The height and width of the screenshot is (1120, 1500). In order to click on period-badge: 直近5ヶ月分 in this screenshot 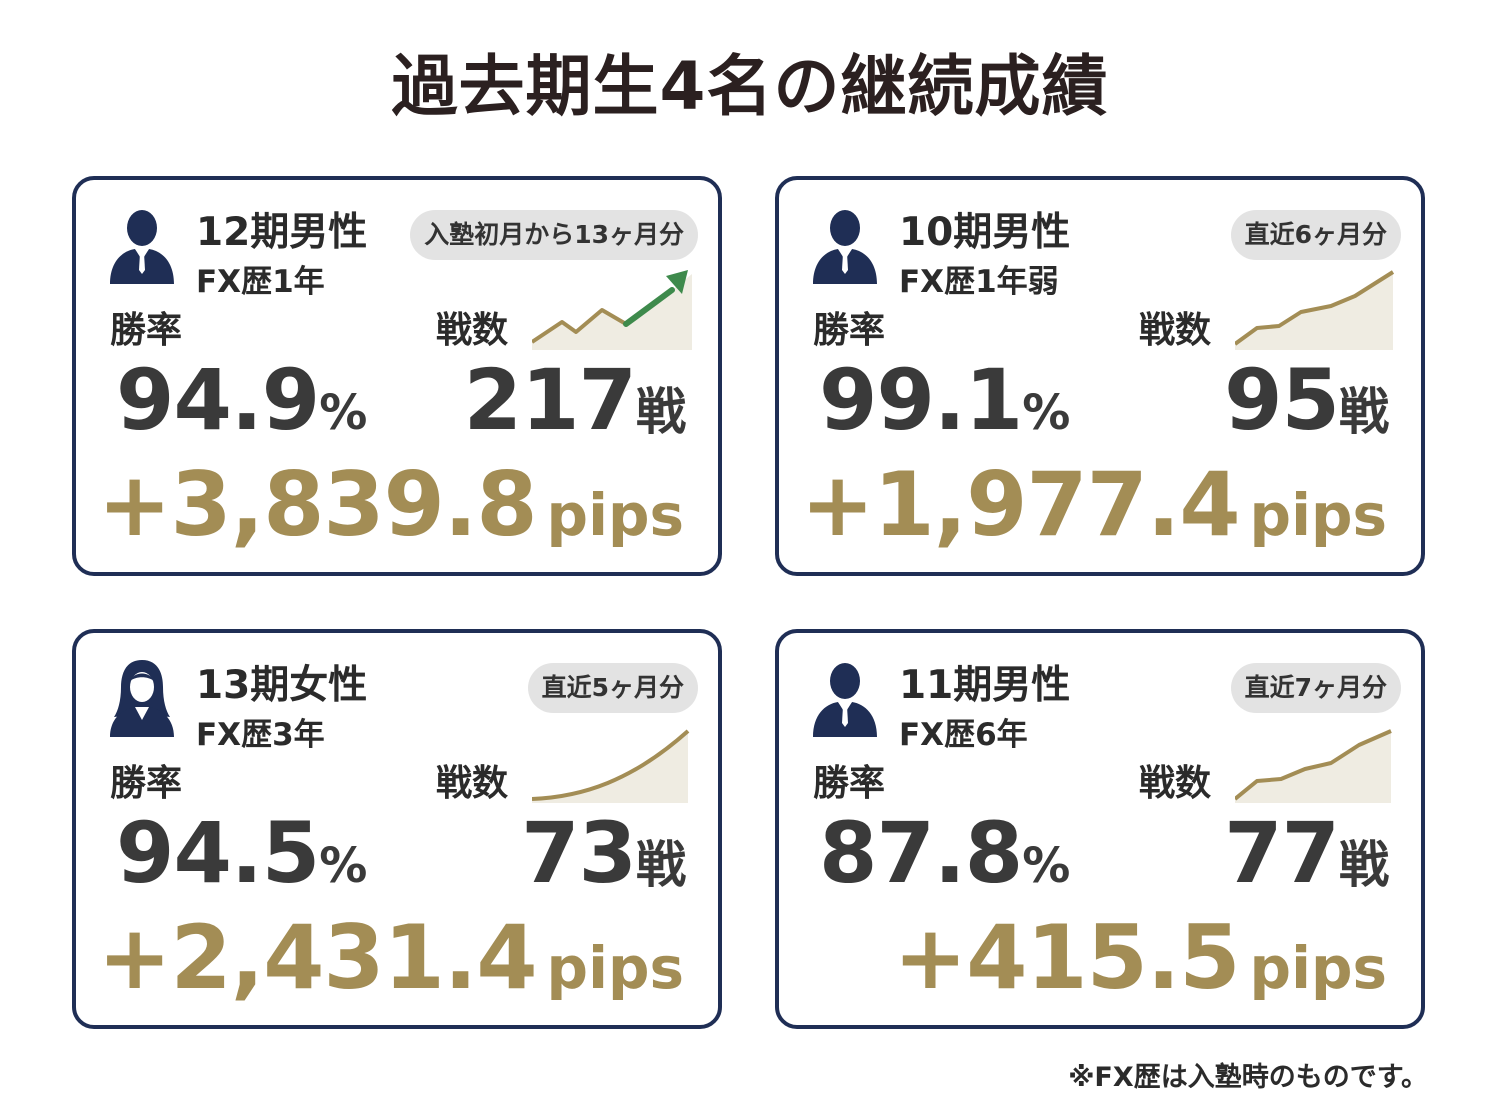, I will do `click(612, 688)`.